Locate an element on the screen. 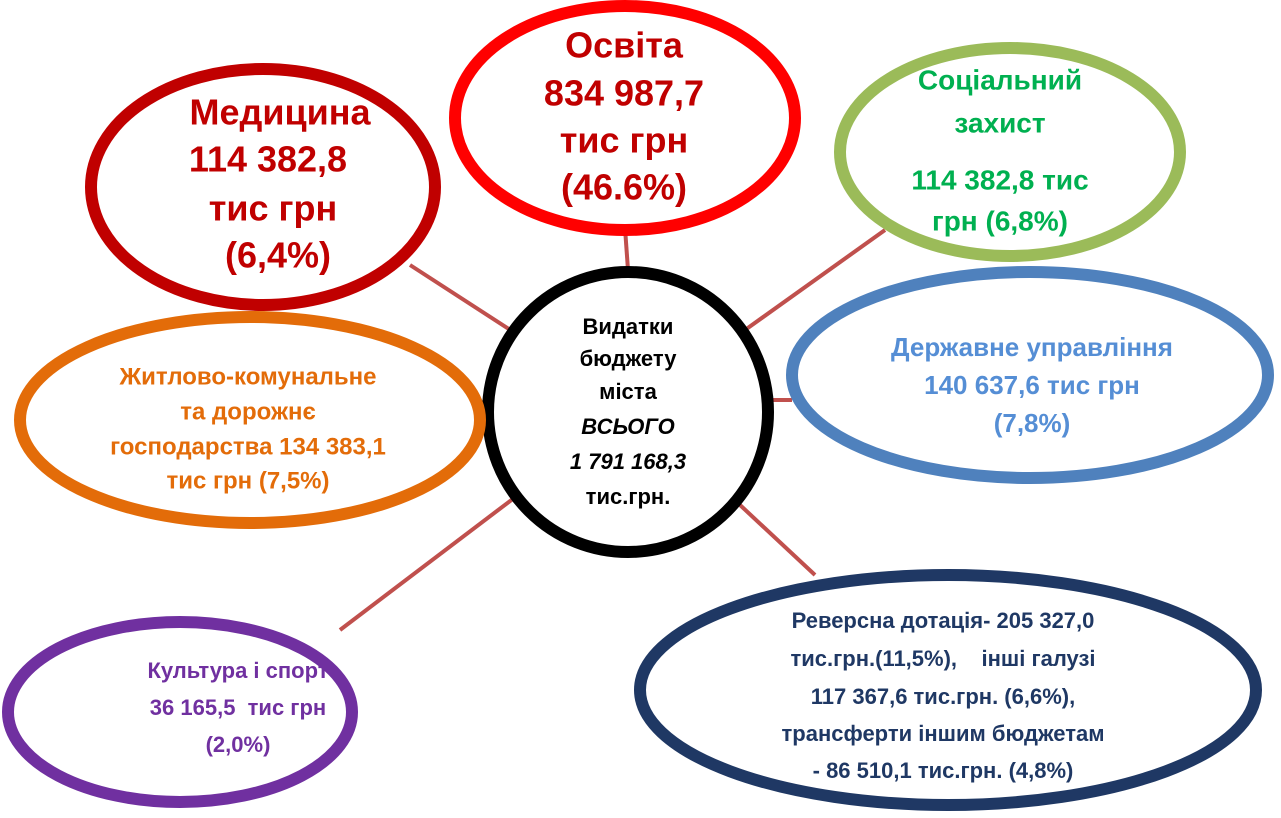 The image size is (1281, 818). label-line: та дорожнє is located at coordinates (247, 411).